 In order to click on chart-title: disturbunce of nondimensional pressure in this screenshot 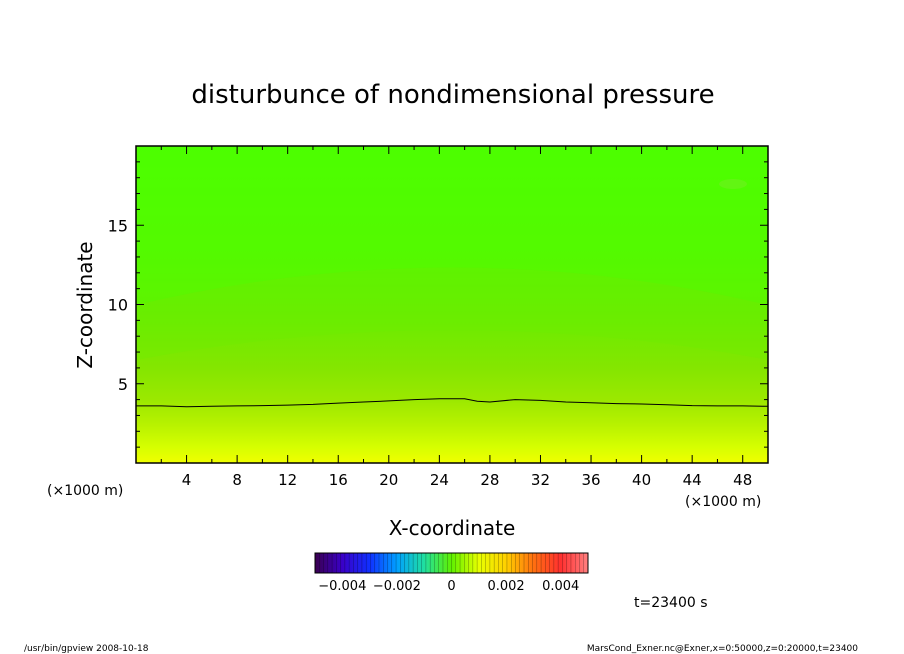, I will do `click(452, 95)`.